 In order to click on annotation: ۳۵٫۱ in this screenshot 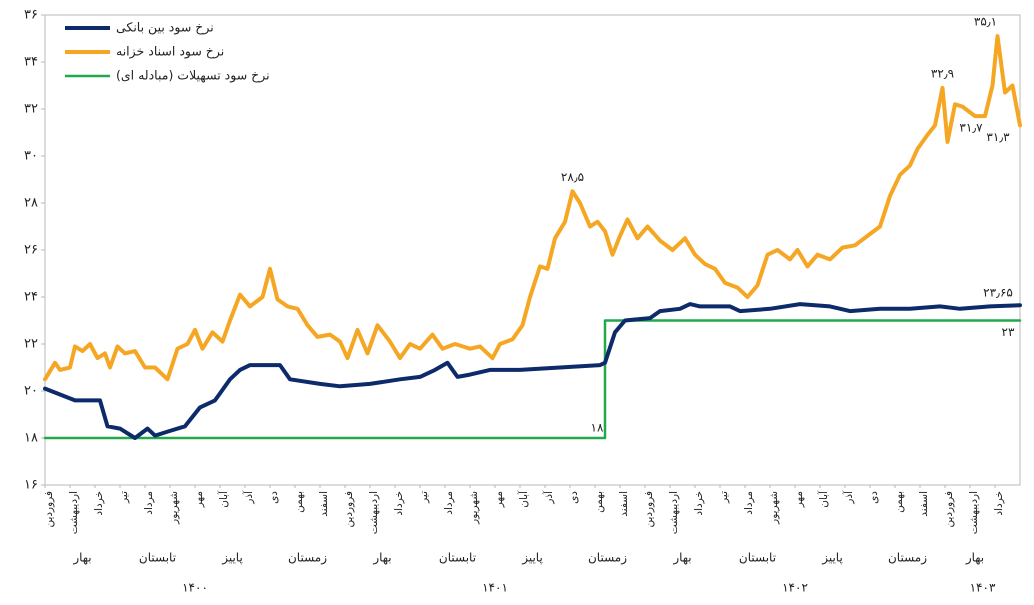, I will do `click(985, 22)`.